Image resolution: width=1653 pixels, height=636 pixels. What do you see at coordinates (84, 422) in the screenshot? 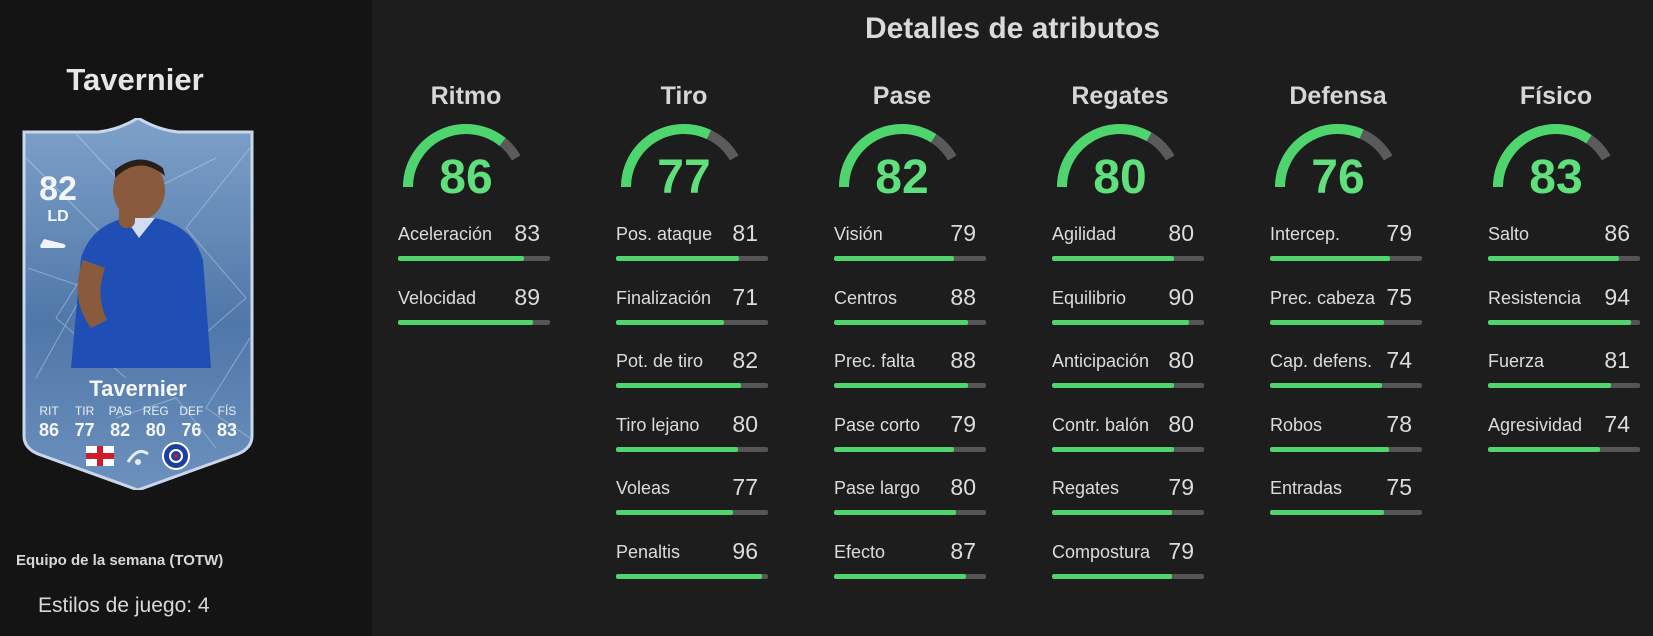
I see `card-stat-tir: TIR 77` at bounding box center [84, 422].